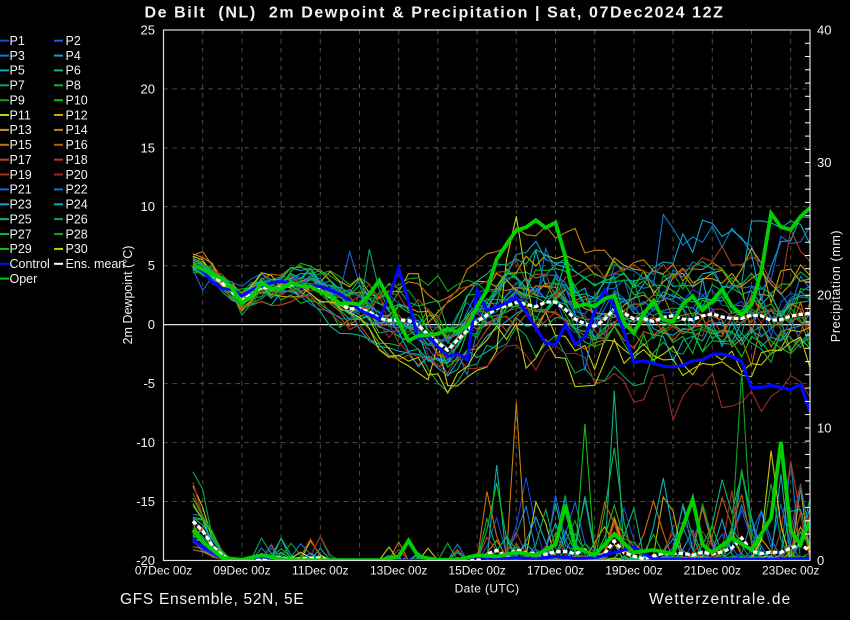  Describe the element at coordinates (836, 286) in the screenshot. I see `svg-text: Precipitation (mm)` at that location.